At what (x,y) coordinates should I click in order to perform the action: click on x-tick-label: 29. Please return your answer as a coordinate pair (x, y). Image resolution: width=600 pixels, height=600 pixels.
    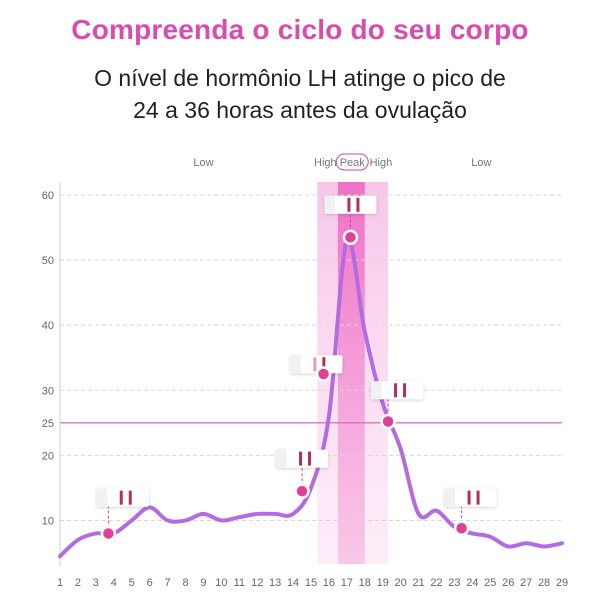
    Looking at the image, I should click on (562, 583).